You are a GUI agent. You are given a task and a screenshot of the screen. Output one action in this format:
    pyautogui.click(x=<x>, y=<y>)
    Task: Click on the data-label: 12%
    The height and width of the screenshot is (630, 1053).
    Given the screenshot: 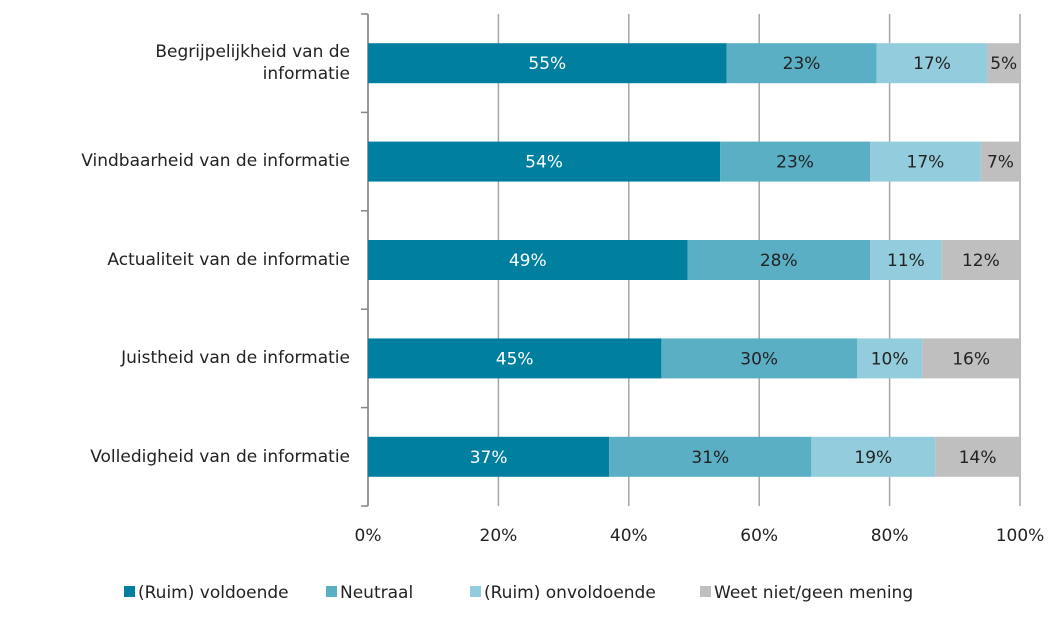 What is the action you would take?
    pyautogui.click(x=981, y=261)
    